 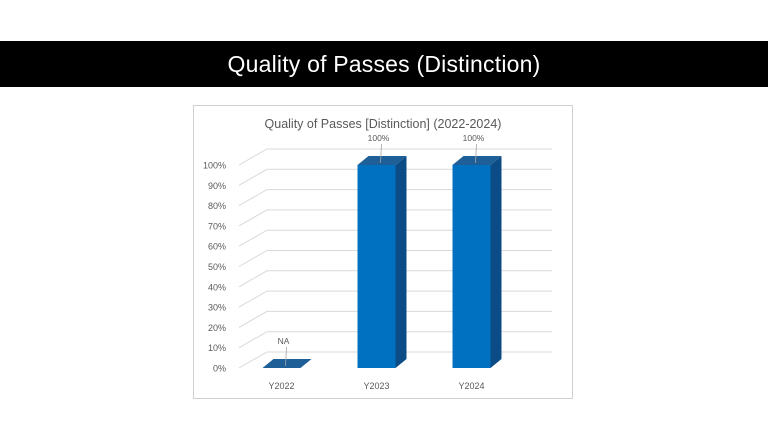 I want to click on y-tick-label: 0%, so click(x=219, y=369).